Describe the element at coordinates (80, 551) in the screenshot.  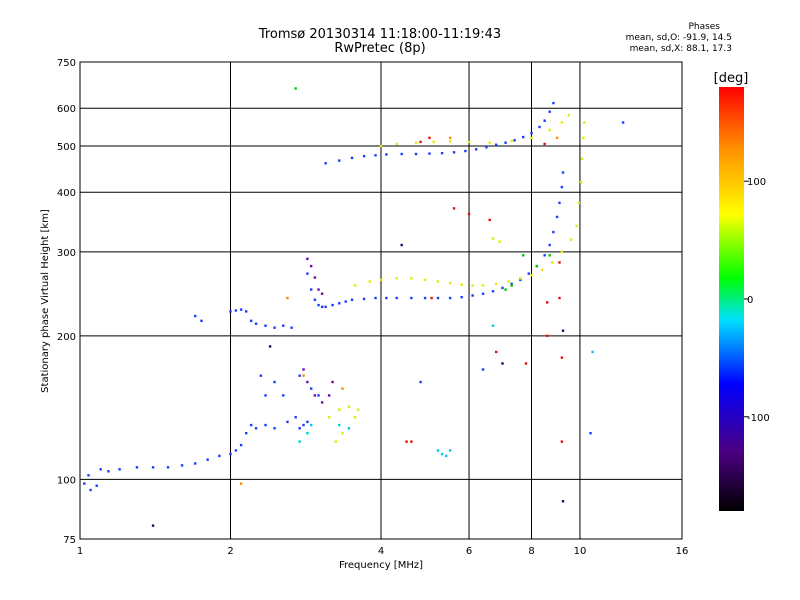
I see `x-tick-label: 1` at that location.